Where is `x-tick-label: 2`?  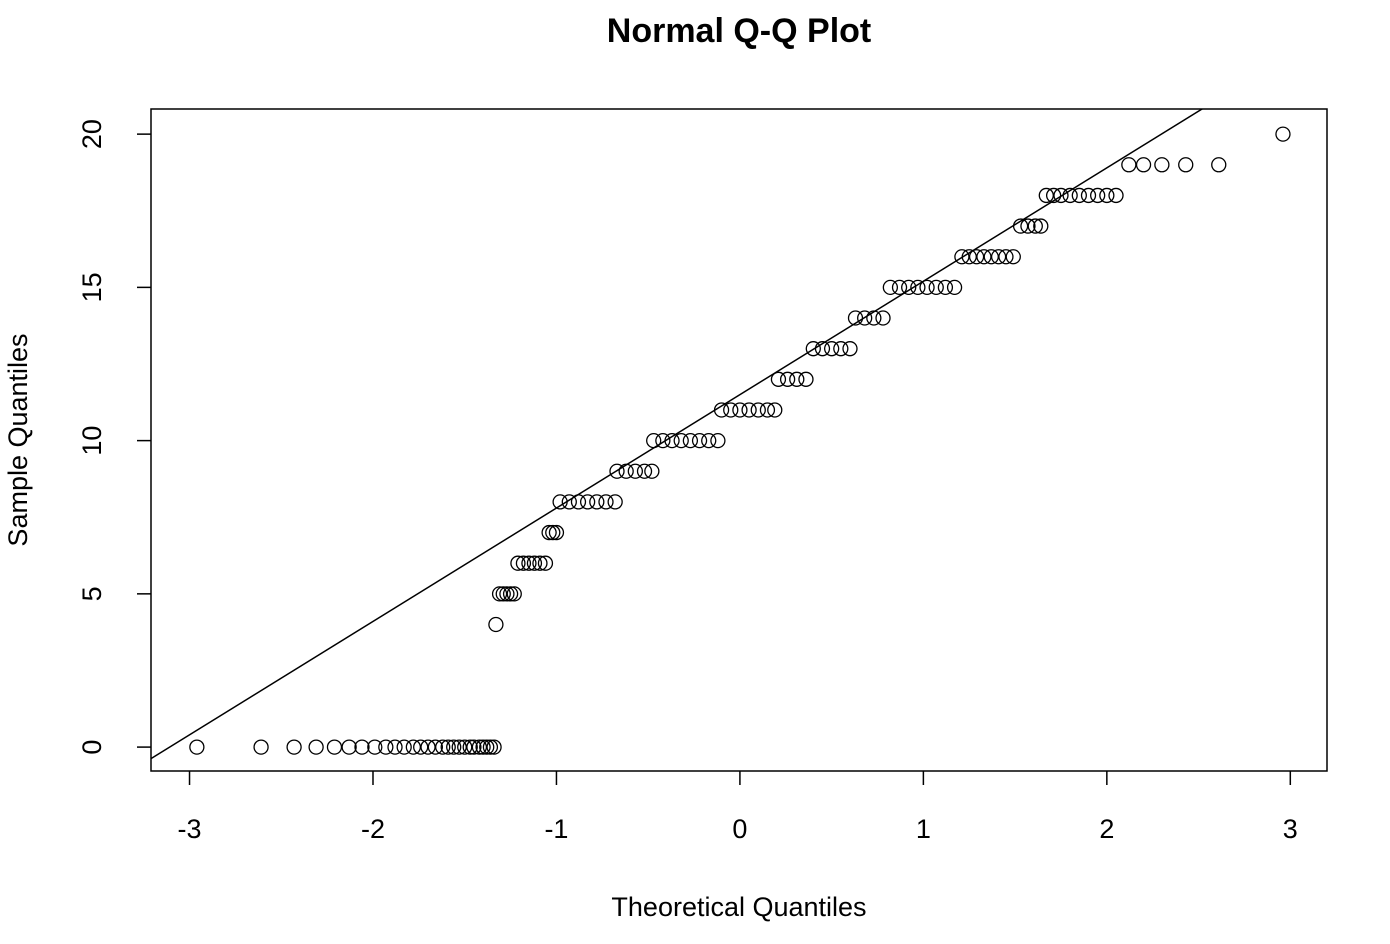 x-tick-label: 2 is located at coordinates (1106, 829).